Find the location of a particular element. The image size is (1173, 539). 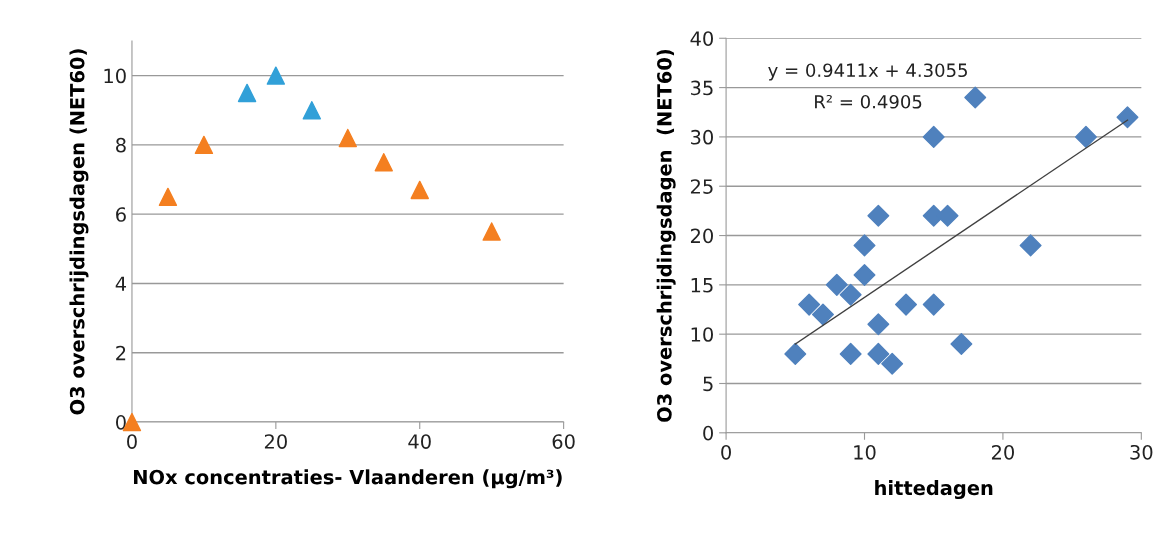

x-tick-label: 30 is located at coordinates (1141, 452).